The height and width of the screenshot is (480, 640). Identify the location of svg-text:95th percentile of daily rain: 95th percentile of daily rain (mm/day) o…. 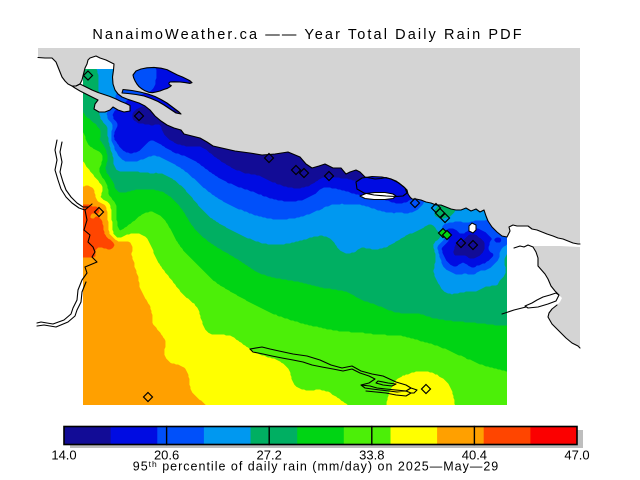
(316, 466).